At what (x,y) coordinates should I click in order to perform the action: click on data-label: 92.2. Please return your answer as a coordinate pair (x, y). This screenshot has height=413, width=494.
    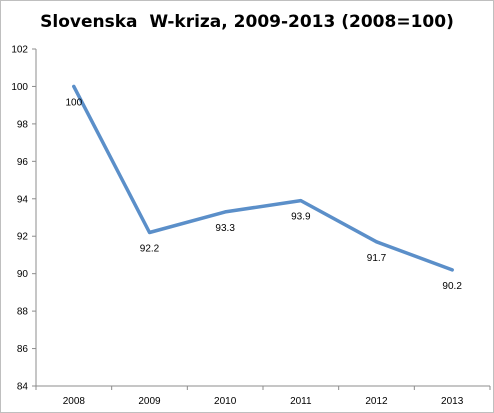
    Looking at the image, I should click on (150, 248).